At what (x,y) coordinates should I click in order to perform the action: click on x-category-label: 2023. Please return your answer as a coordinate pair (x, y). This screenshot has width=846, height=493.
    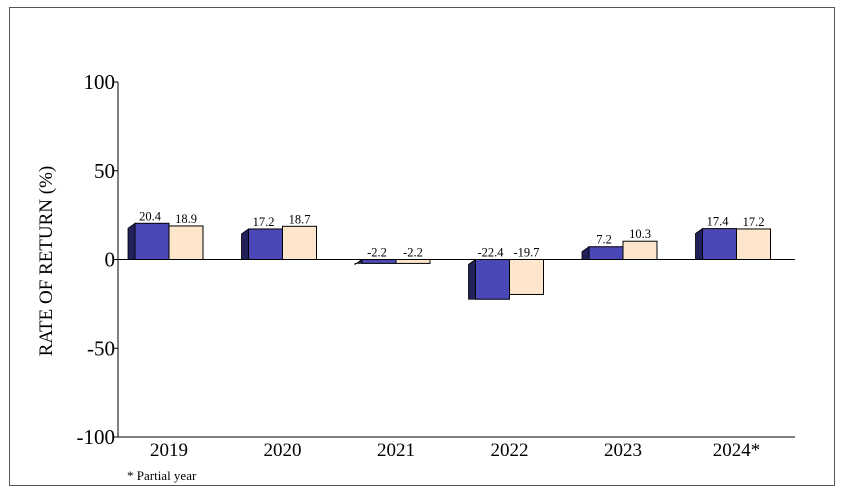
    Looking at the image, I should click on (623, 450).